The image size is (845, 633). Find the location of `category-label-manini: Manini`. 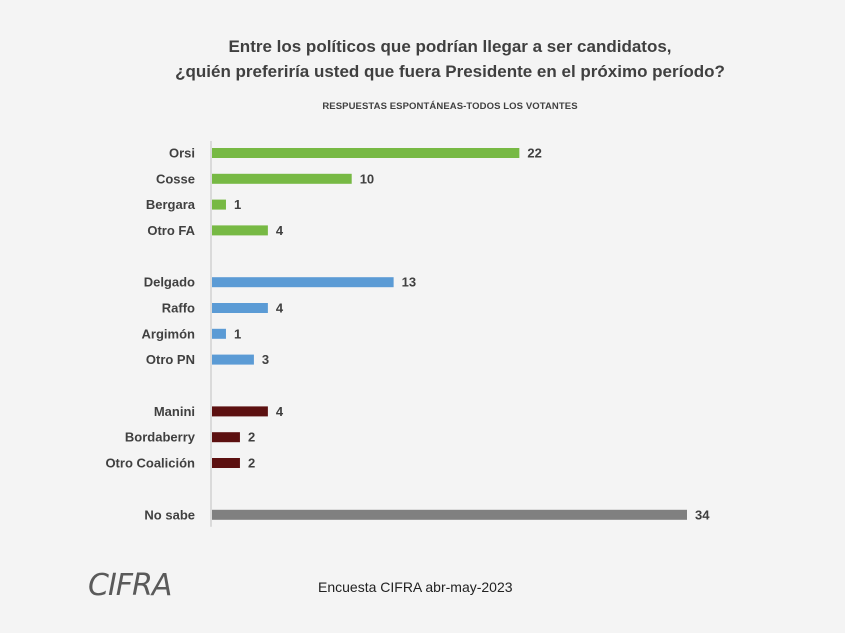

category-label-manini: Manini is located at coordinates (174, 411).